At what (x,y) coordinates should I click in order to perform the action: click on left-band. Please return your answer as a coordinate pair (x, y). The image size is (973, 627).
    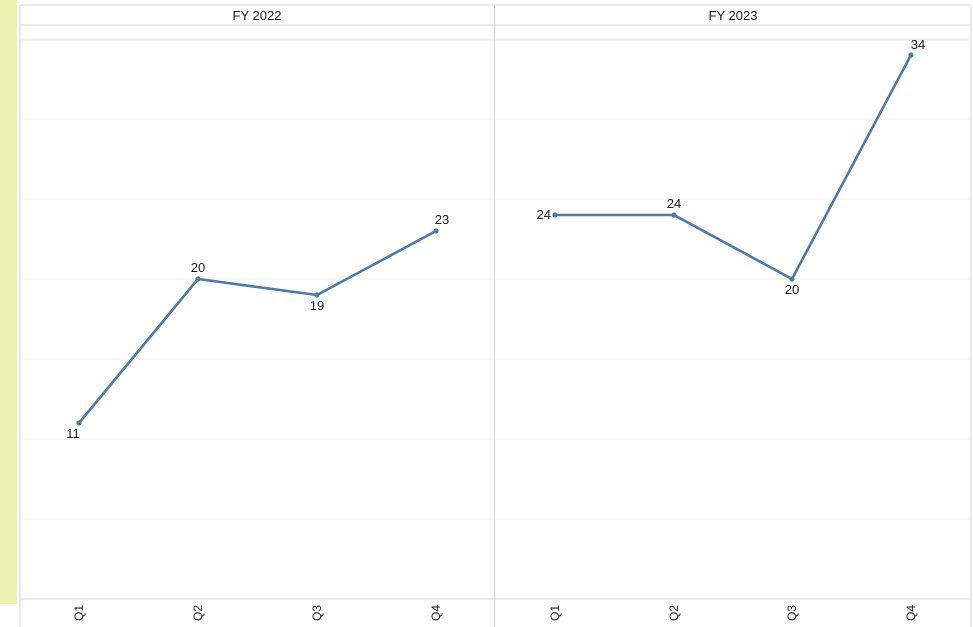
    Looking at the image, I should click on (8, 302).